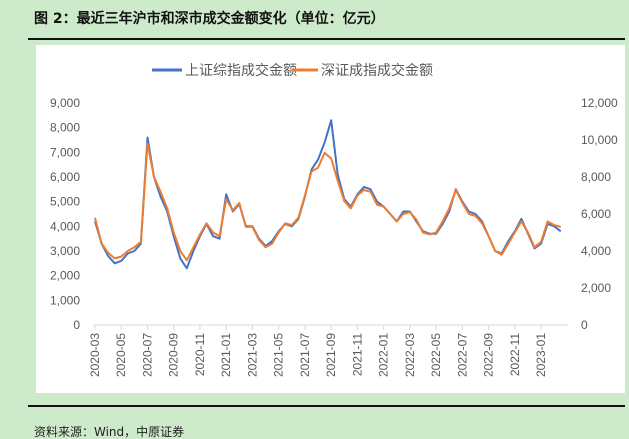 Image resolution: width=629 pixels, height=439 pixels. I want to click on figure-title: 图 2：最近三年沪市和深市成交金额变化（单位：亿元）, so click(209, 19).